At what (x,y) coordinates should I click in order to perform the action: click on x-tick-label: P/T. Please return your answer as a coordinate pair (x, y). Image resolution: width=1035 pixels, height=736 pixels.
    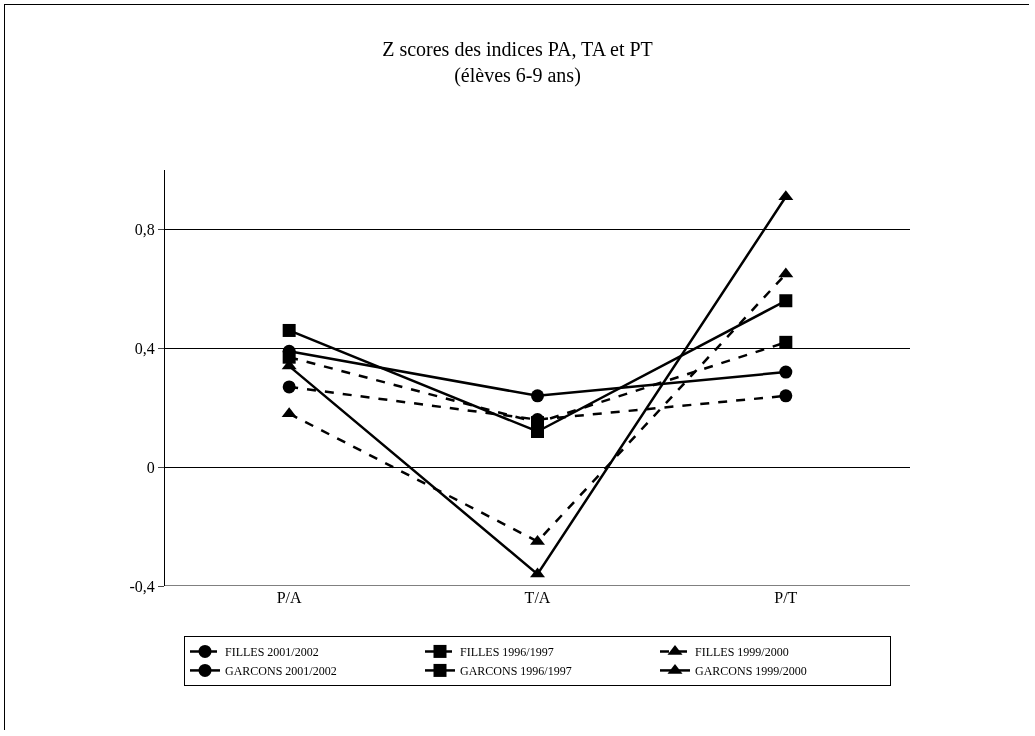
    Looking at the image, I should click on (786, 597).